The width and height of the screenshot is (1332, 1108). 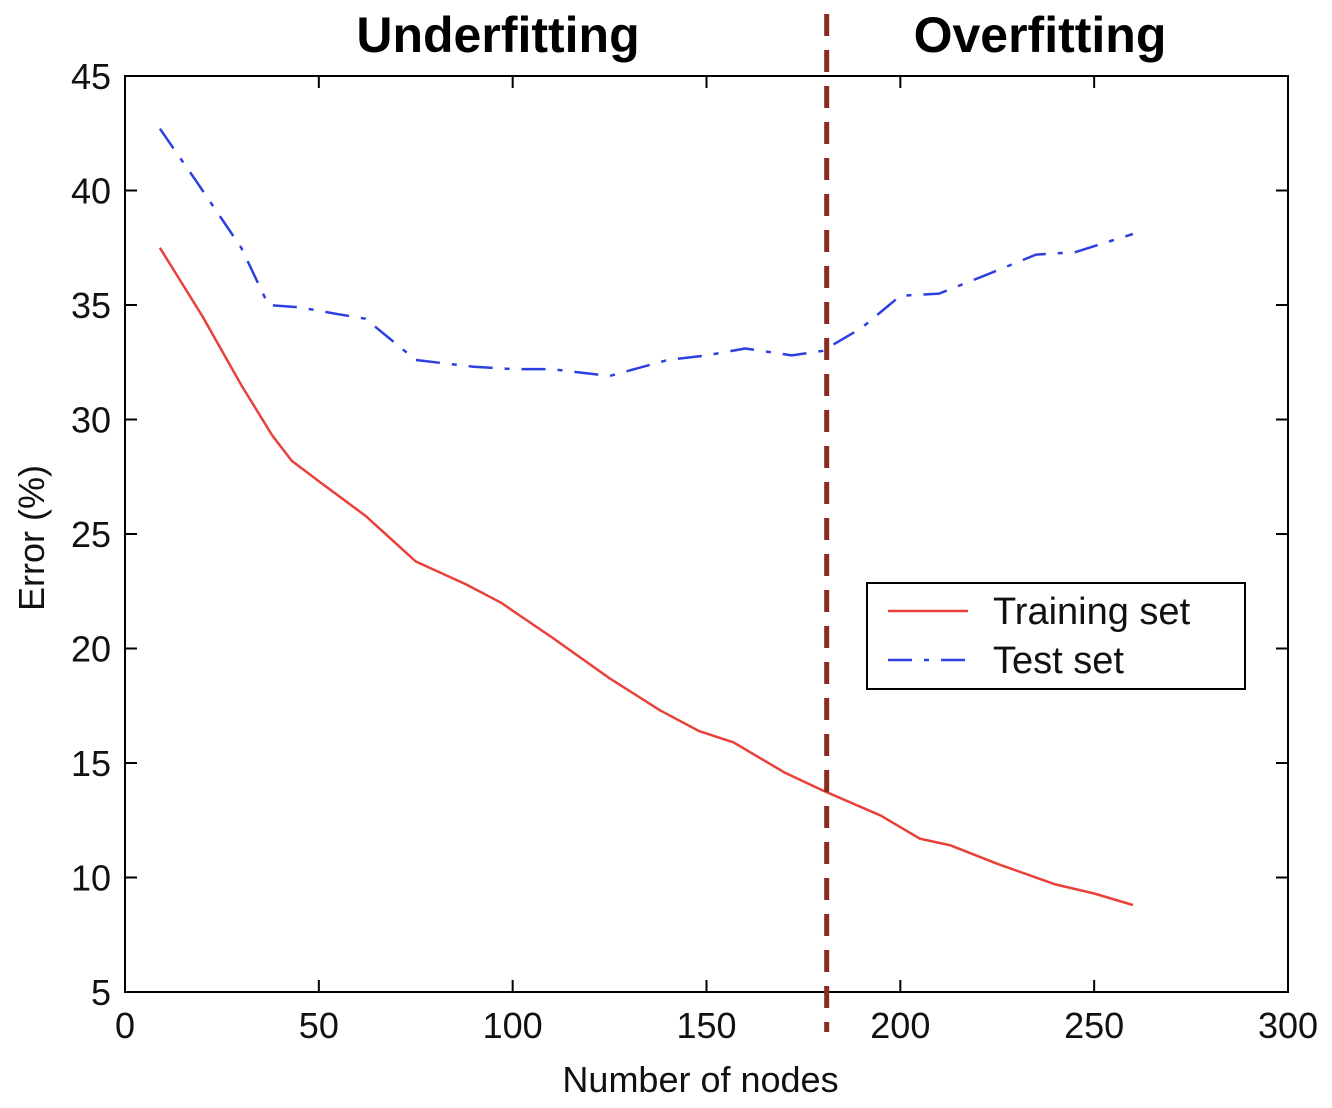 What do you see at coordinates (706, 1025) in the screenshot?
I see `x-tick-label: 150` at bounding box center [706, 1025].